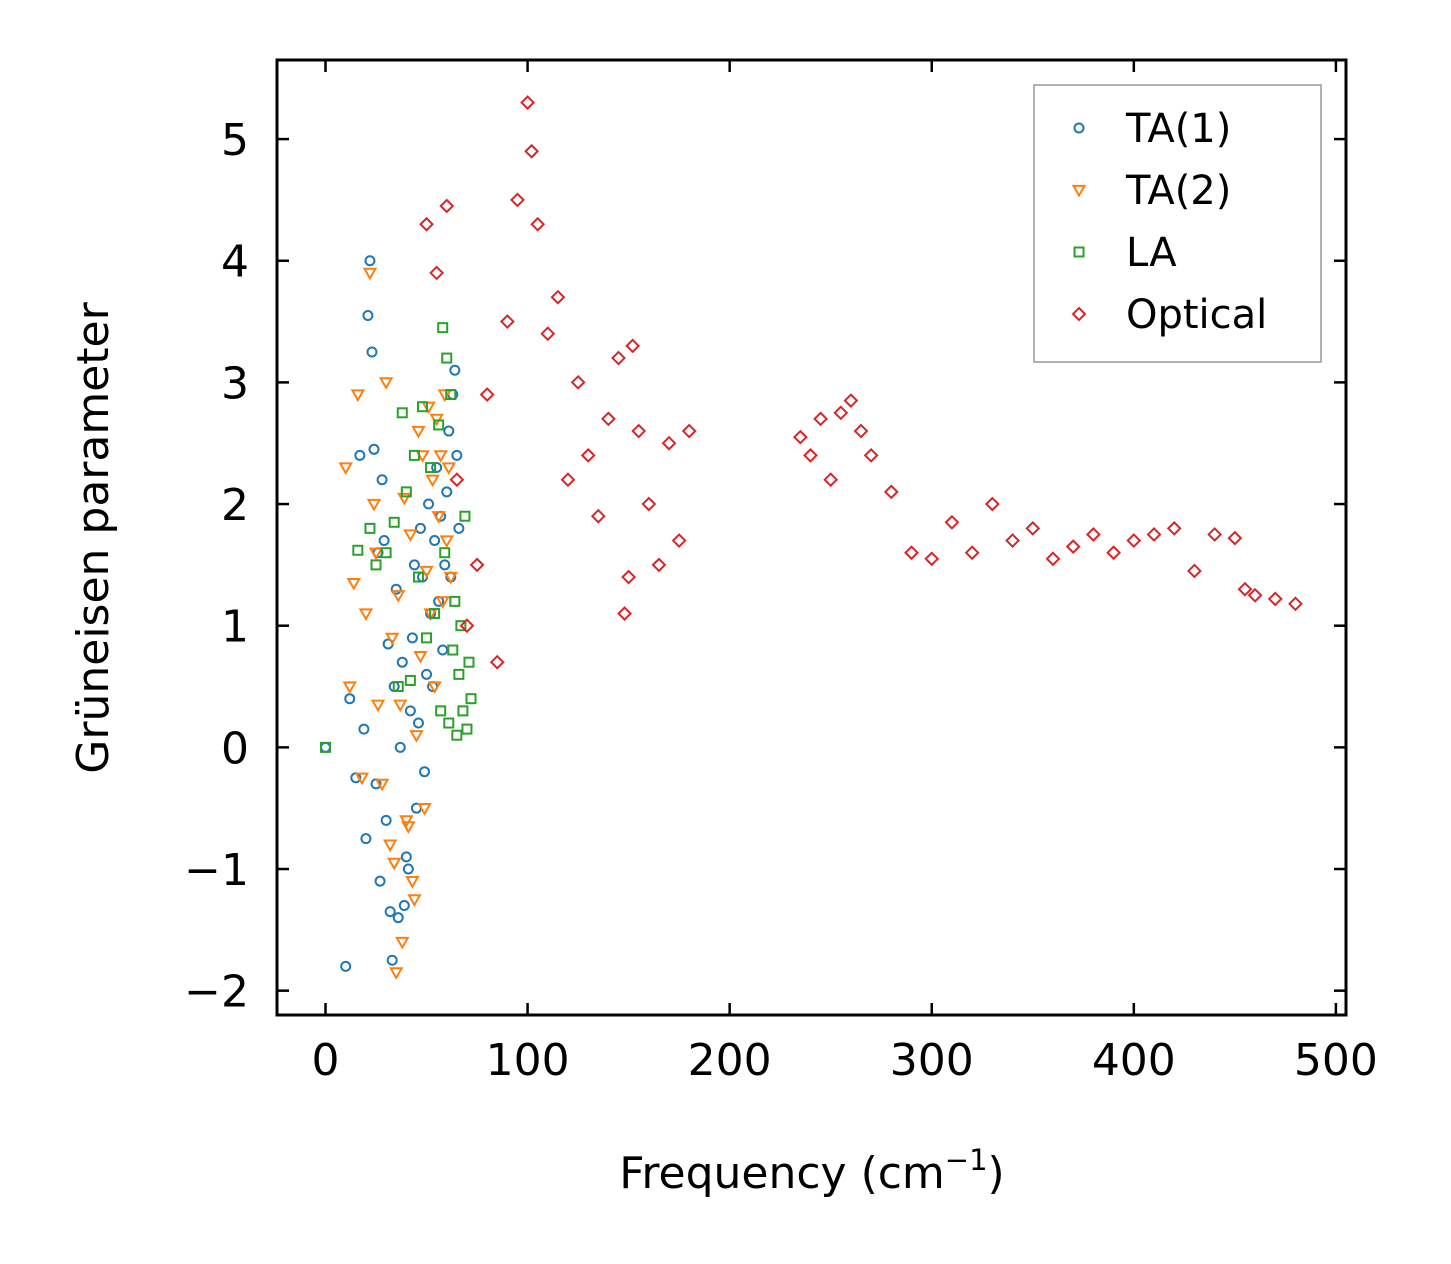 This screenshot has height=1264, width=1451. I want to click on series-la, so click(398, 537).